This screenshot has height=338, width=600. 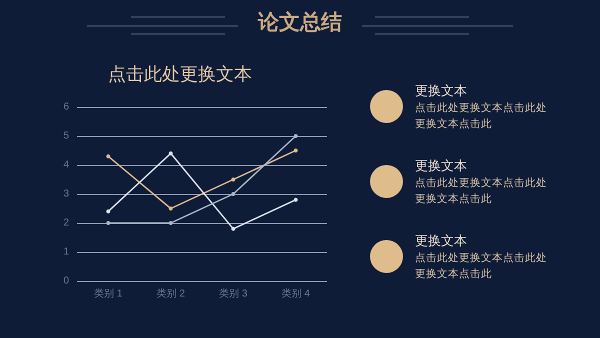 I want to click on x-tick-label: 类别 2, so click(x=171, y=294).